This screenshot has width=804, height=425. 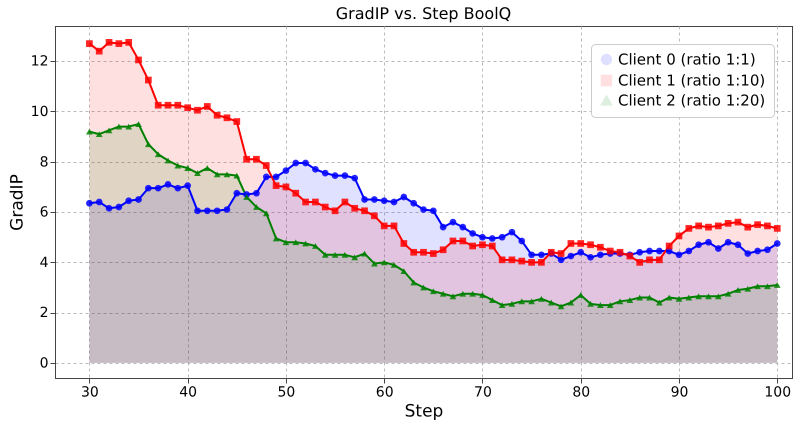 I want to click on y-tick-label: 0, so click(x=44, y=363).